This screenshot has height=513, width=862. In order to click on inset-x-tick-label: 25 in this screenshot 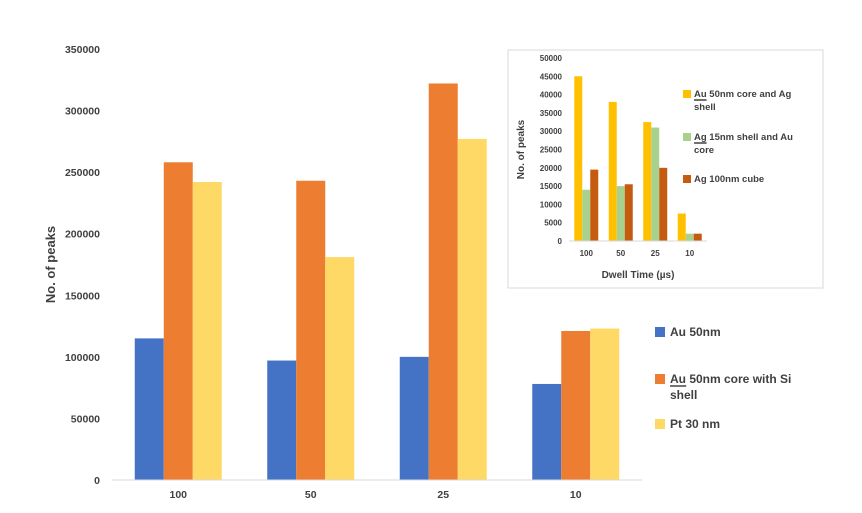, I will do `click(655, 253)`.